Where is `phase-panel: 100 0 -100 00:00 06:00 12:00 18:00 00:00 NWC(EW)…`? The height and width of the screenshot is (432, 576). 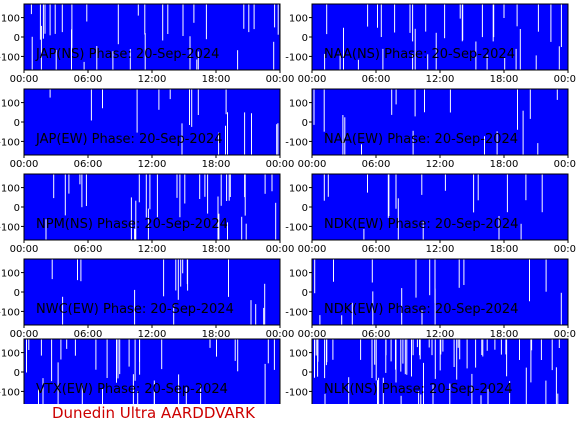 phase-panel: 100 0 -100 00:00 06:00 12:00 18:00 00:00 NWC(EW)… is located at coordinates (147, 299).